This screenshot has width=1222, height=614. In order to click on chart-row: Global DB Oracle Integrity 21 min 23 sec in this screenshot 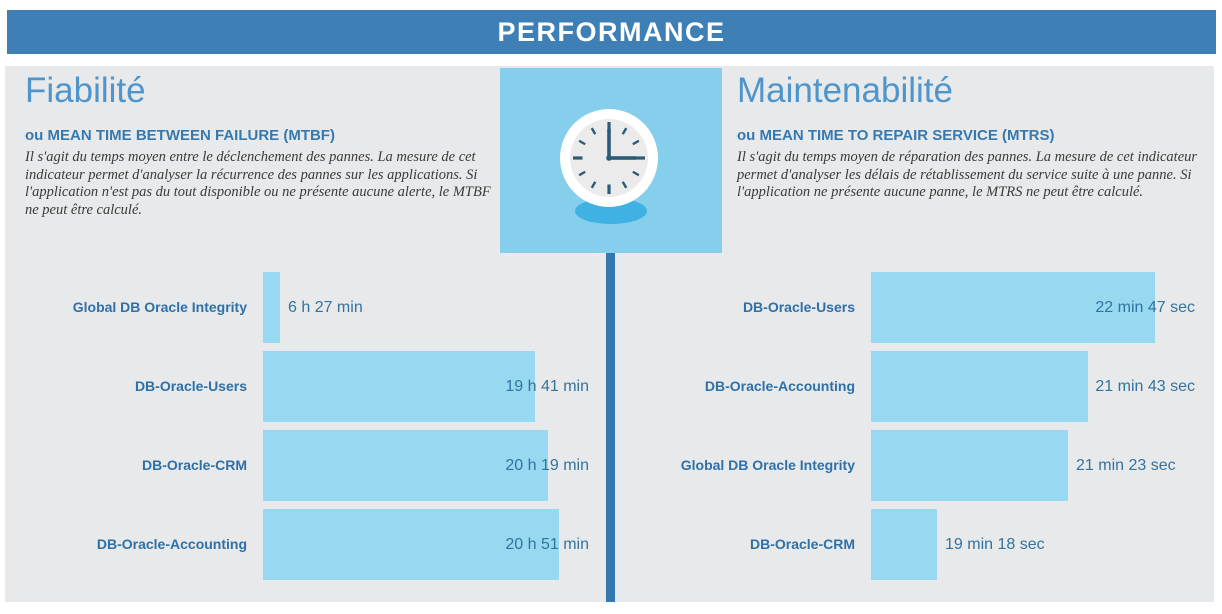, I will do `click(911, 465)`.